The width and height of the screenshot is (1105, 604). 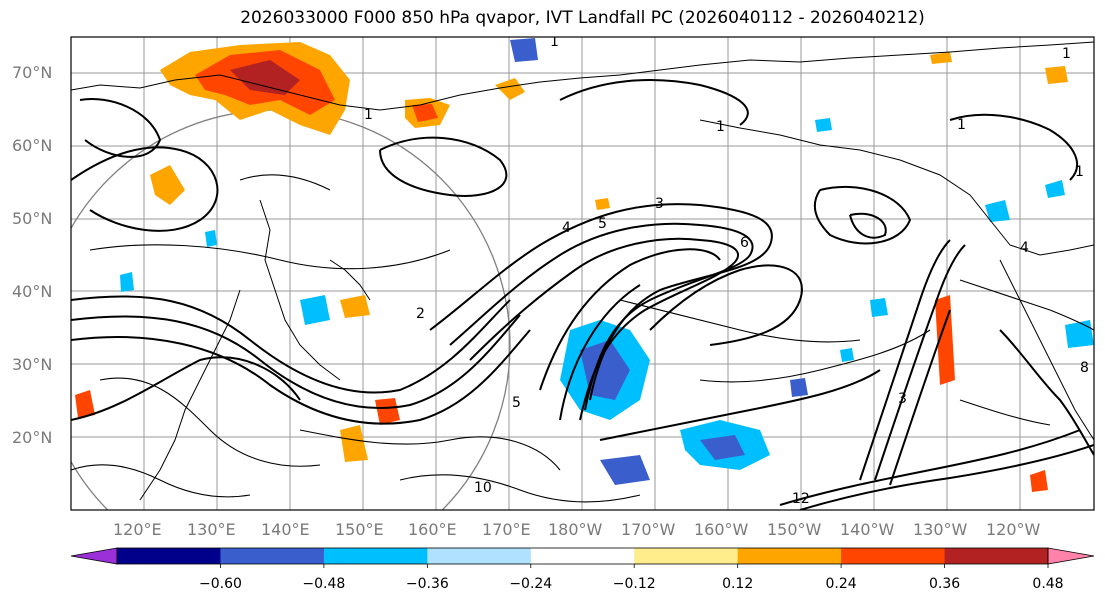 I want to click on colorbar-extend-low, so click(x=94, y=556).